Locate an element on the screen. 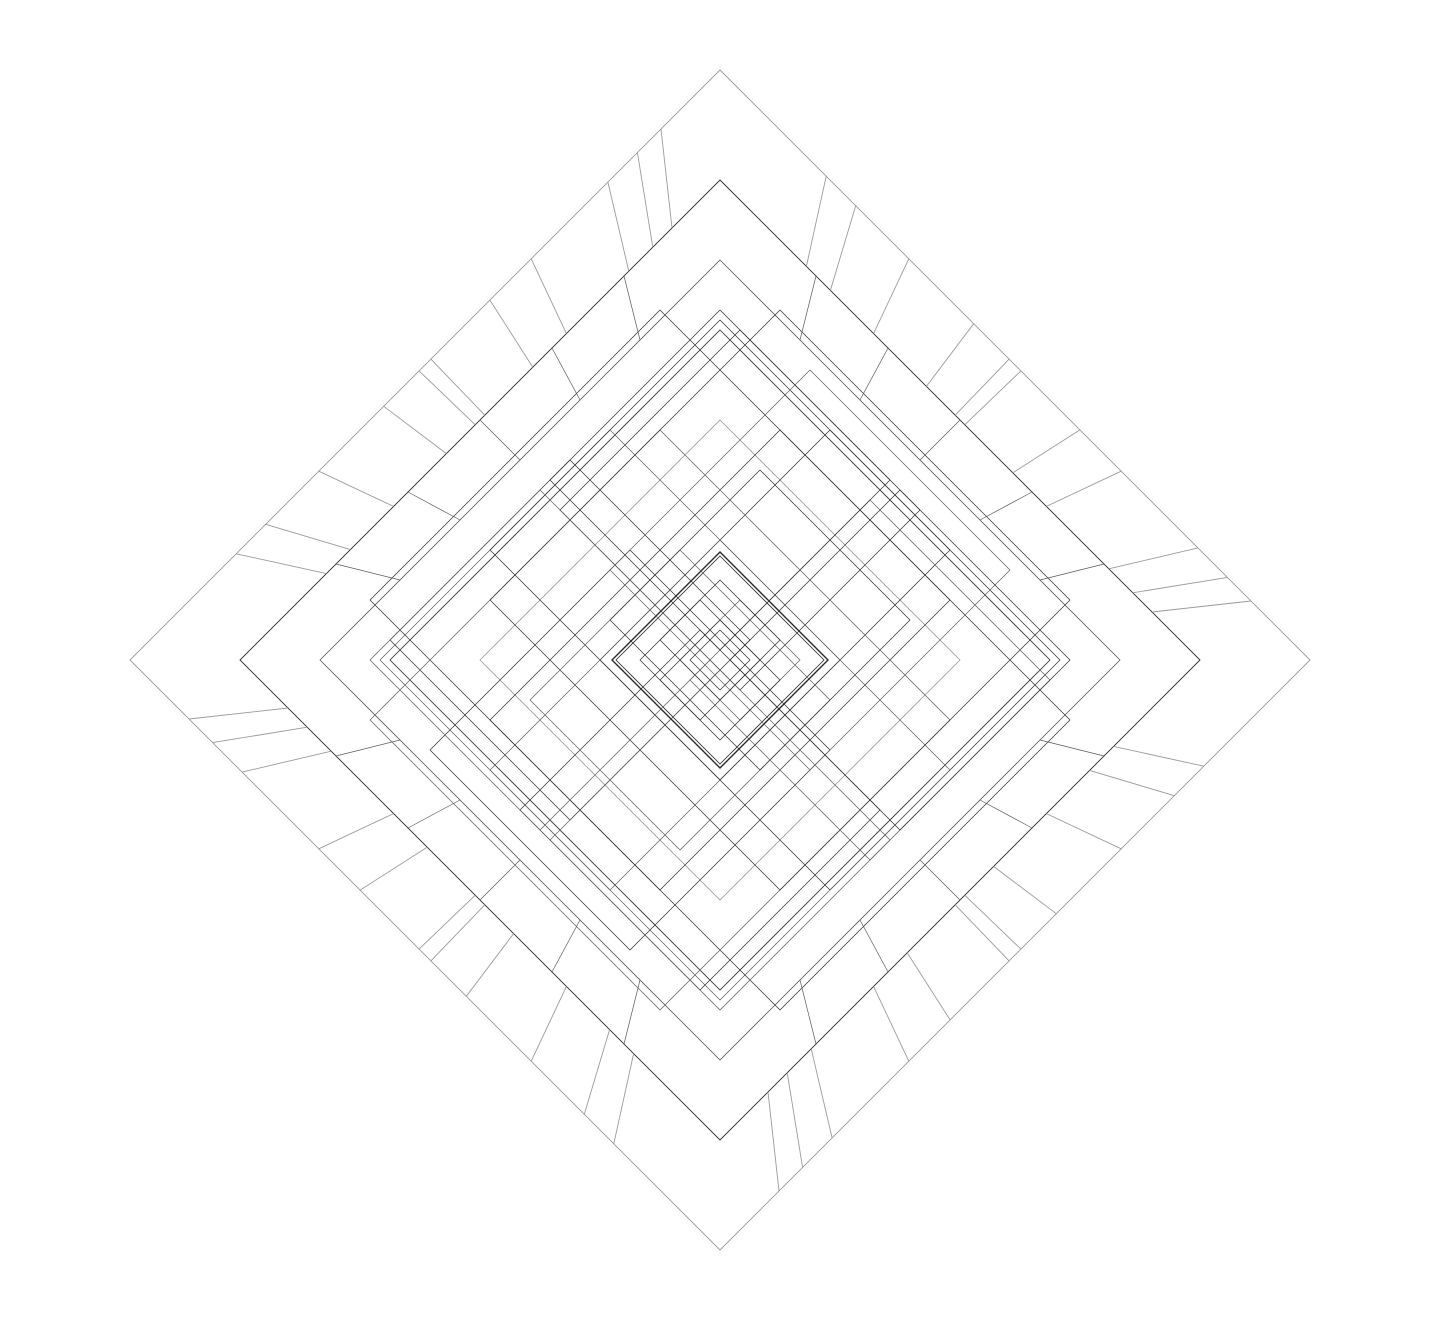 This screenshot has width=1440, height=1320. center-diamond is located at coordinates (720, 660).